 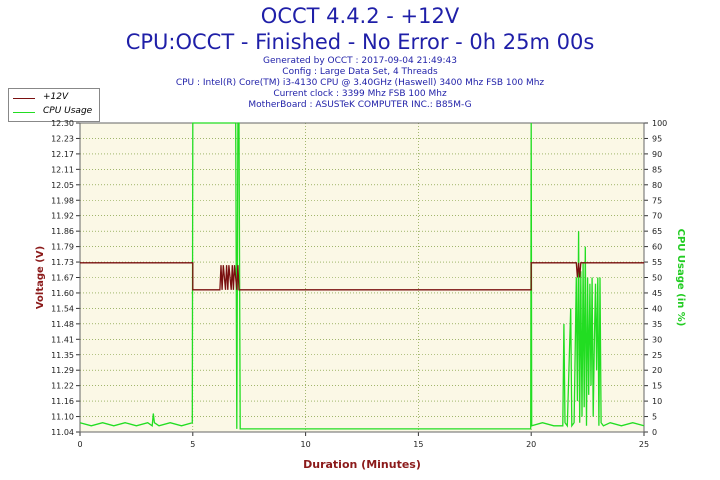 What do you see at coordinates (657, 138) in the screenshot?
I see `y-right-tick-label: 95` at bounding box center [657, 138].